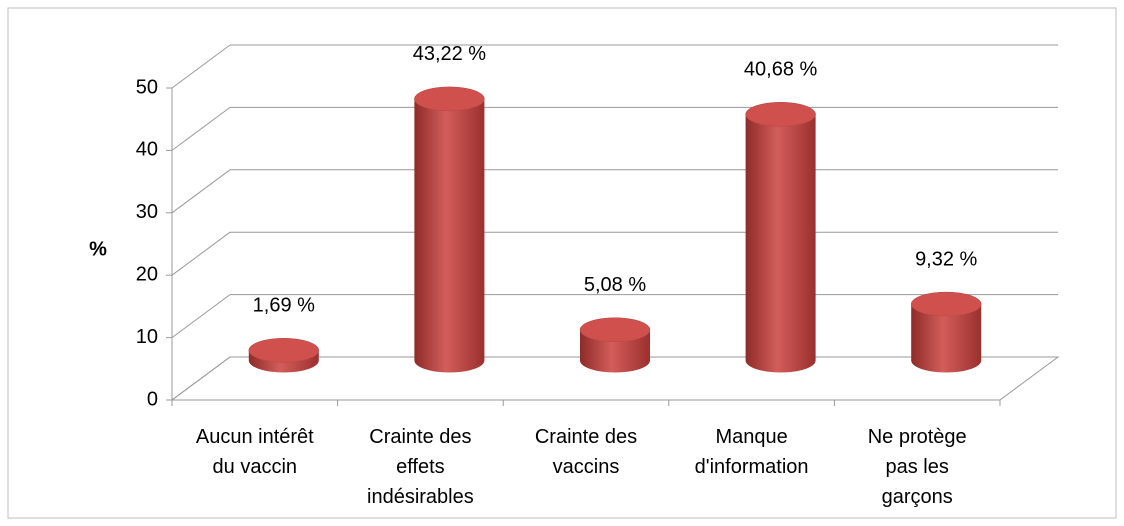 This screenshot has height=526, width=1124. I want to click on x-tick-label: Ne protège pas les garçons, so click(917, 467).